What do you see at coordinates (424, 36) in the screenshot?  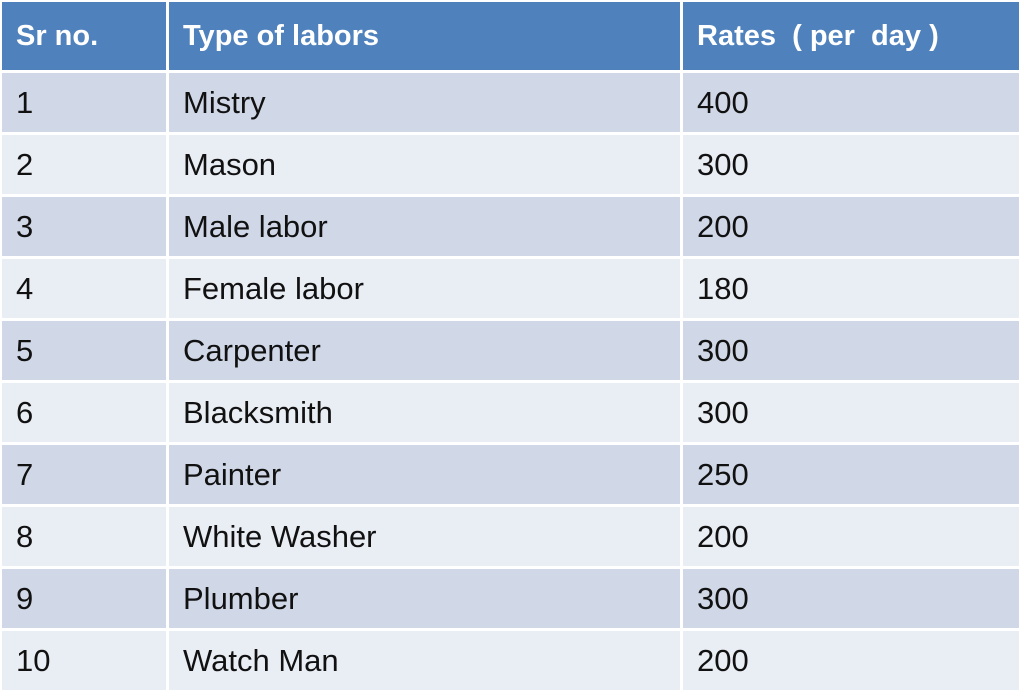 I see `header-cell: Type of labors` at bounding box center [424, 36].